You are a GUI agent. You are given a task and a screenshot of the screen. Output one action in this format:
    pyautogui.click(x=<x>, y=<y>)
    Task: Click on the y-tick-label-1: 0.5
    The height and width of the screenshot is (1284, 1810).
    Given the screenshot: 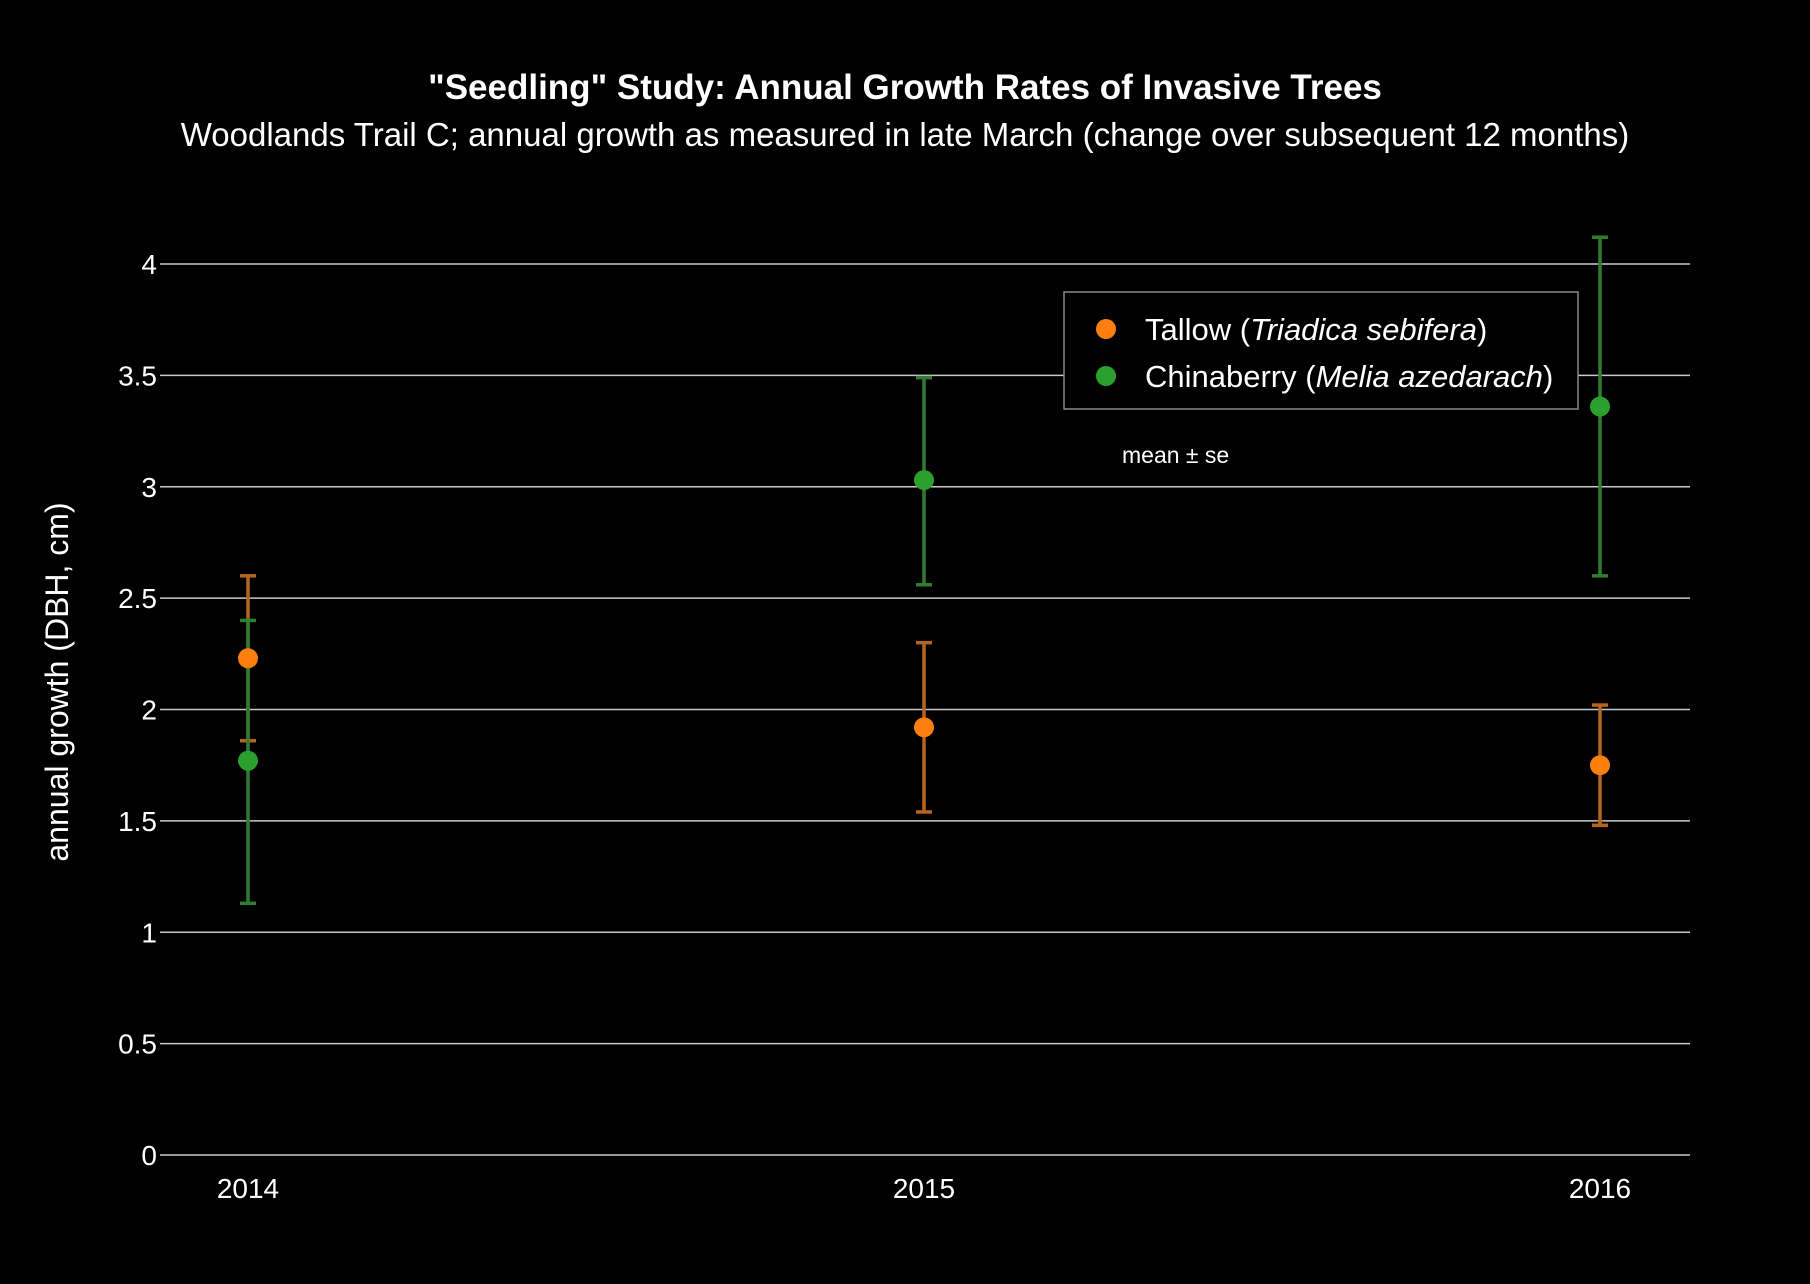 What is the action you would take?
    pyautogui.click(x=137, y=1044)
    